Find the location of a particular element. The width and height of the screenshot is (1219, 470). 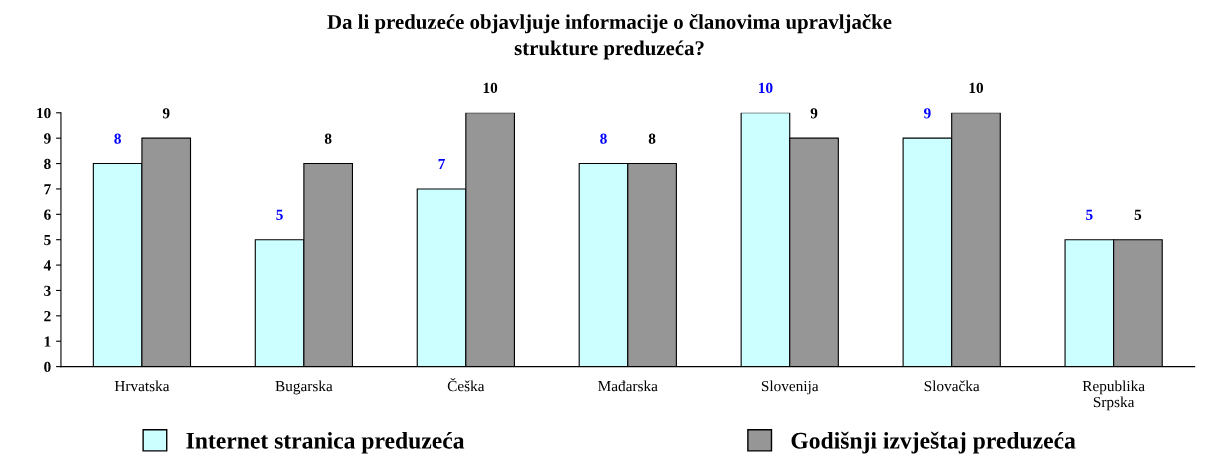

legend-label: Godišnji izvještaj preduzeća is located at coordinates (933, 442).